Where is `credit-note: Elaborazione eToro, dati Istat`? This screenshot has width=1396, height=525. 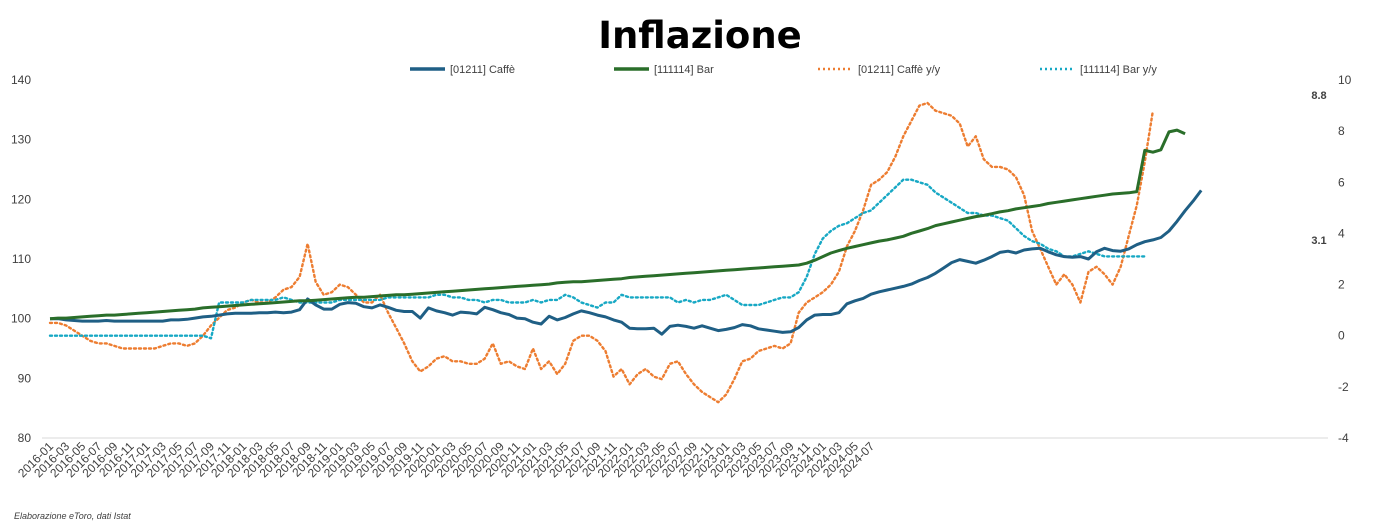
credit-note: Elaborazione eToro, dati Istat is located at coordinates (72, 516).